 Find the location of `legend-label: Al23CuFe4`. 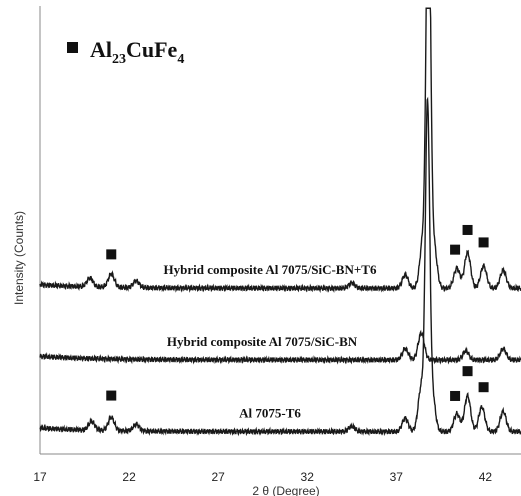

legend-label: Al23CuFe4 is located at coordinates (137, 52).